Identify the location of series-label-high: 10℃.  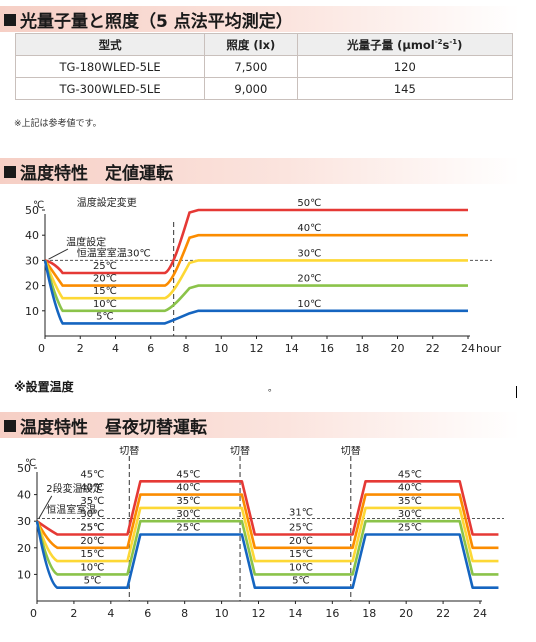
(309, 304).